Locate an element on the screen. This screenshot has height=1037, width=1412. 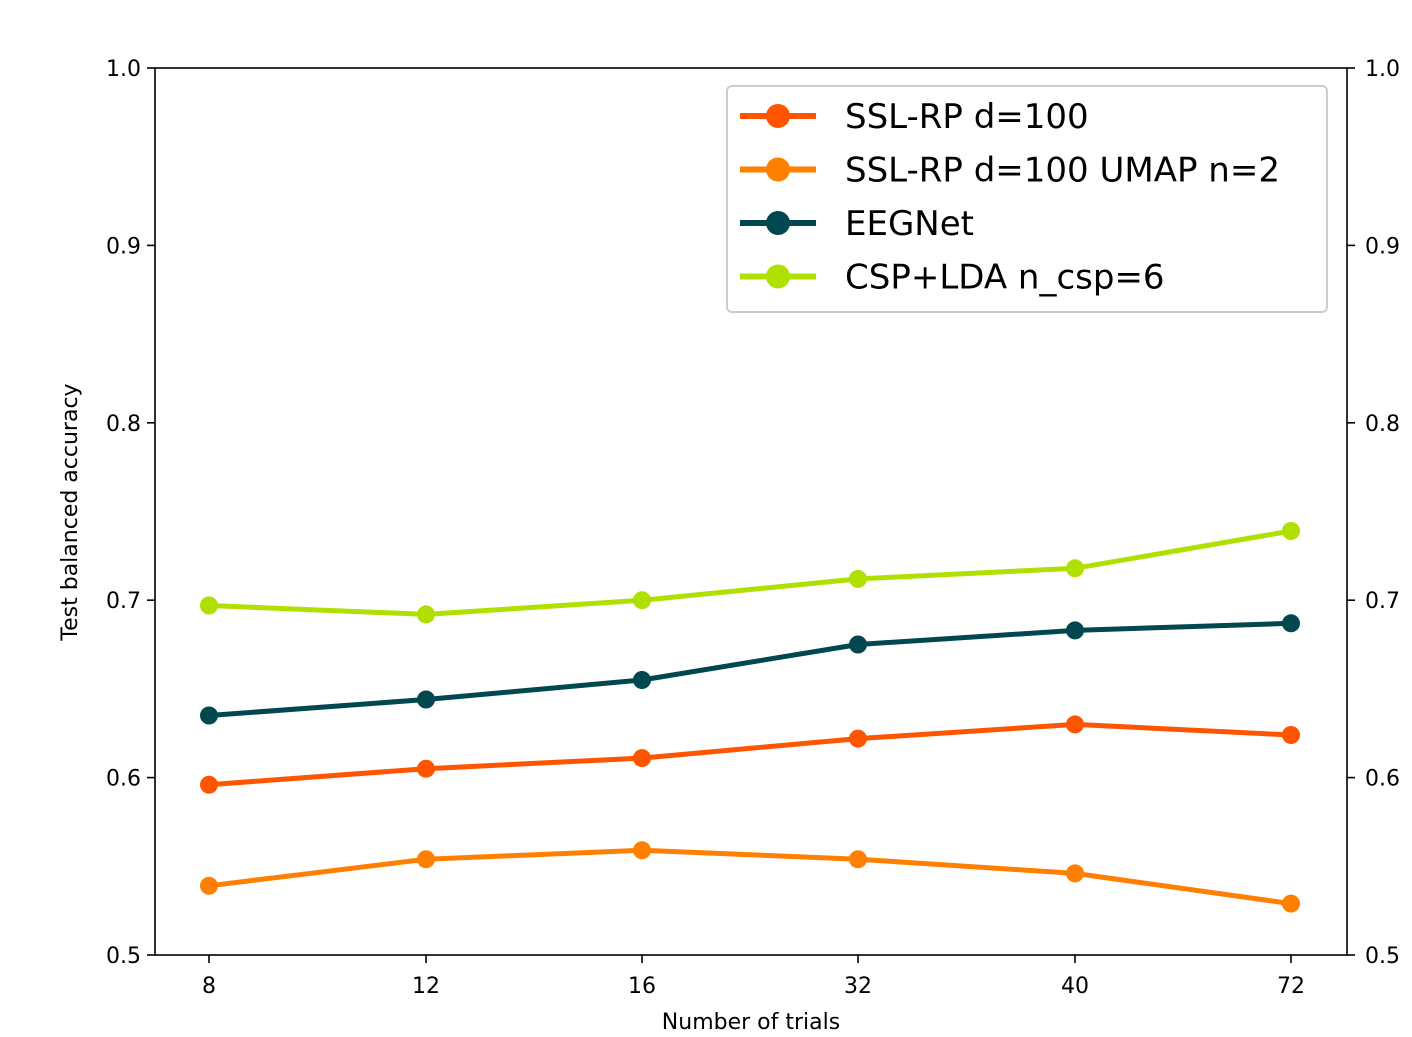
legend-label: SSL-RP d=100 UMAP n=2 is located at coordinates (1062, 171).